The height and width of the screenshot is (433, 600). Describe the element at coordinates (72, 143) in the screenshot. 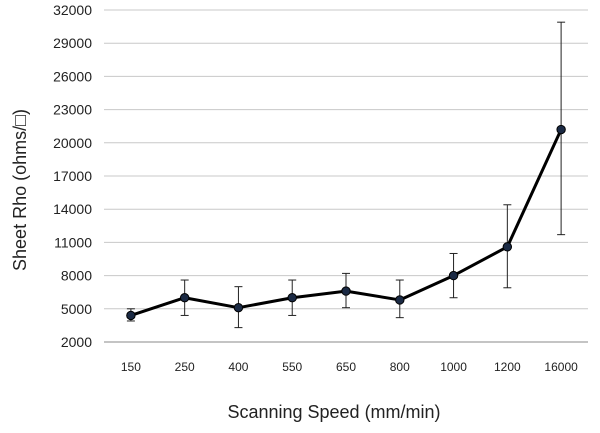

I see `y-tick-label-20000: 20000` at that location.